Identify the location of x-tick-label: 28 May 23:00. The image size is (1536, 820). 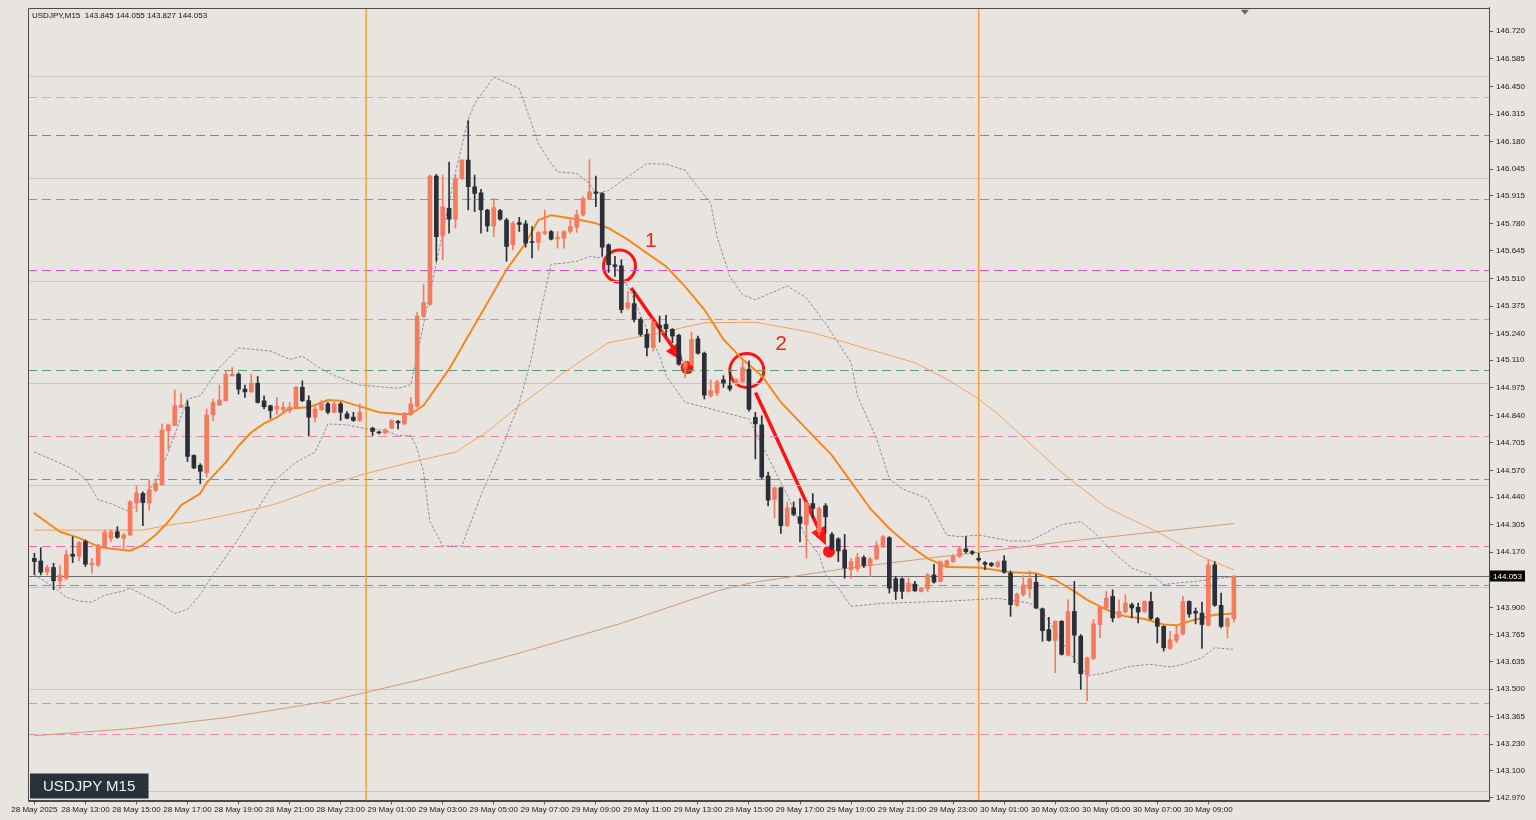
(341, 810).